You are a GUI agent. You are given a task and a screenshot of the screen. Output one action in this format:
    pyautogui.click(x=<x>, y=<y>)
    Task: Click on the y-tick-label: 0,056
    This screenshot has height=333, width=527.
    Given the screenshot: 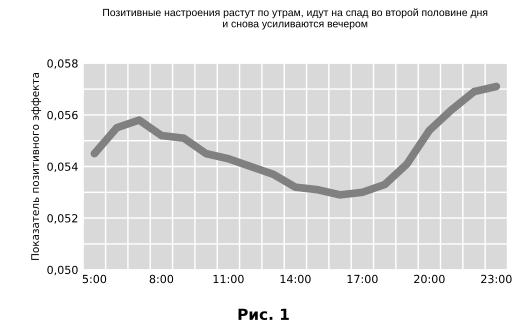 What is the action you would take?
    pyautogui.click(x=62, y=115)
    